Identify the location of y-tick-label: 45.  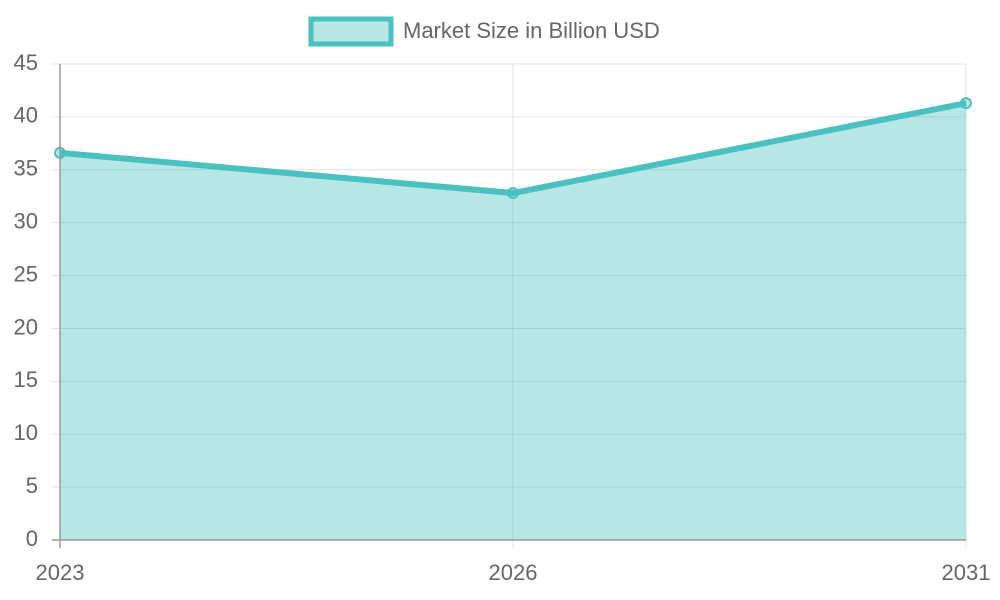
(26, 62).